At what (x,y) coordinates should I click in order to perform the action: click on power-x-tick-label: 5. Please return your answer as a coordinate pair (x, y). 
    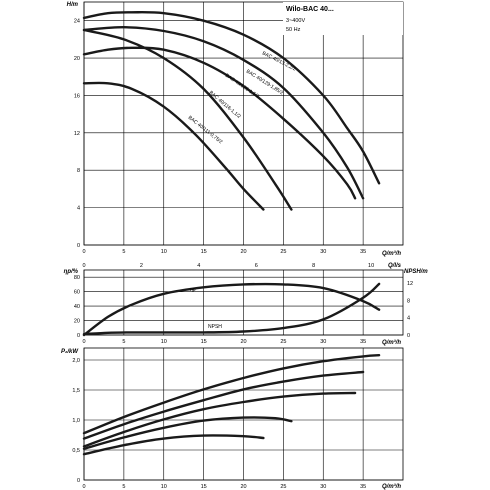
    Looking at the image, I should click on (123, 487).